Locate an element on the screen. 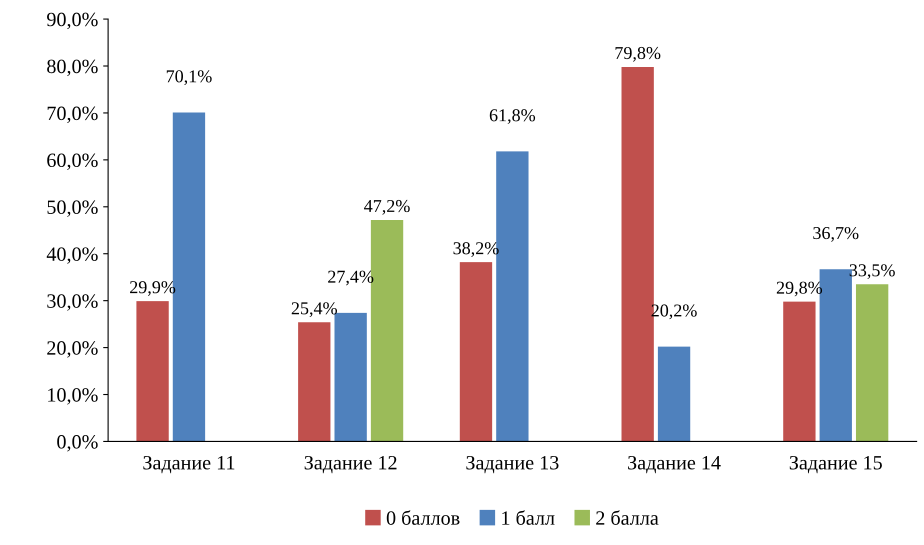  y-tick-label: 40,0% is located at coordinates (72, 255).